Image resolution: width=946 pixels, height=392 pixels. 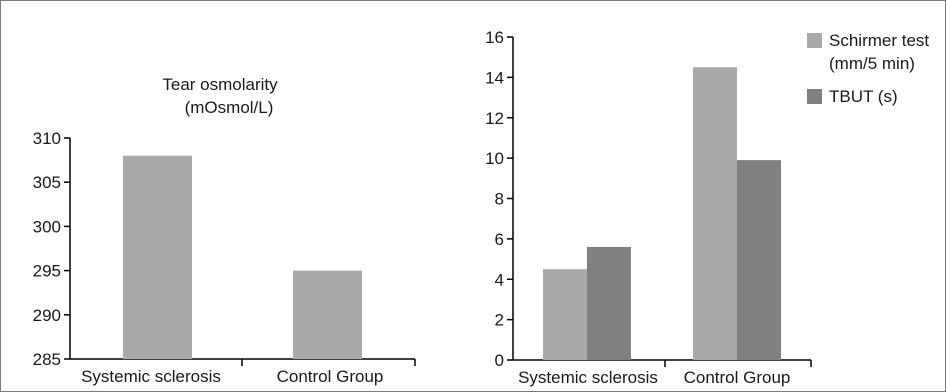 I want to click on y-tick-label: 10, so click(x=494, y=158).